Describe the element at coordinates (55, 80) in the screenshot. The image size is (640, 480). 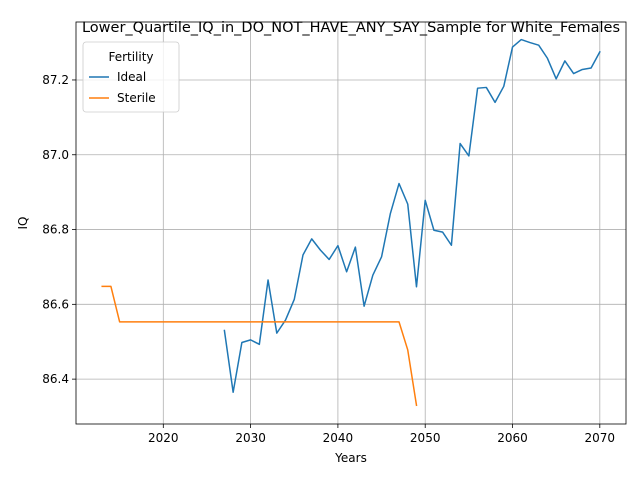
I see `y-tick-label: 87.2` at that location.